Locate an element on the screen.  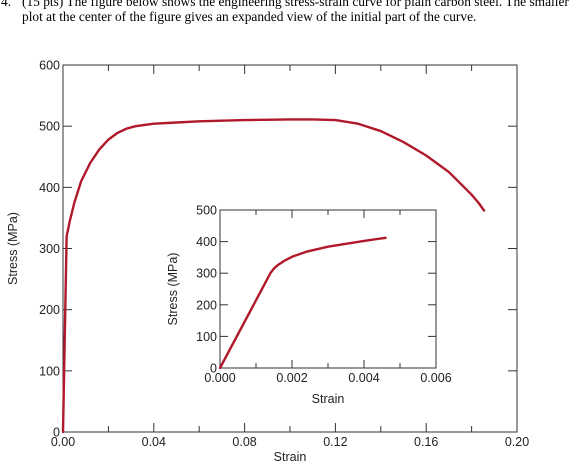
inset-plot-frame is located at coordinates (328, 289).